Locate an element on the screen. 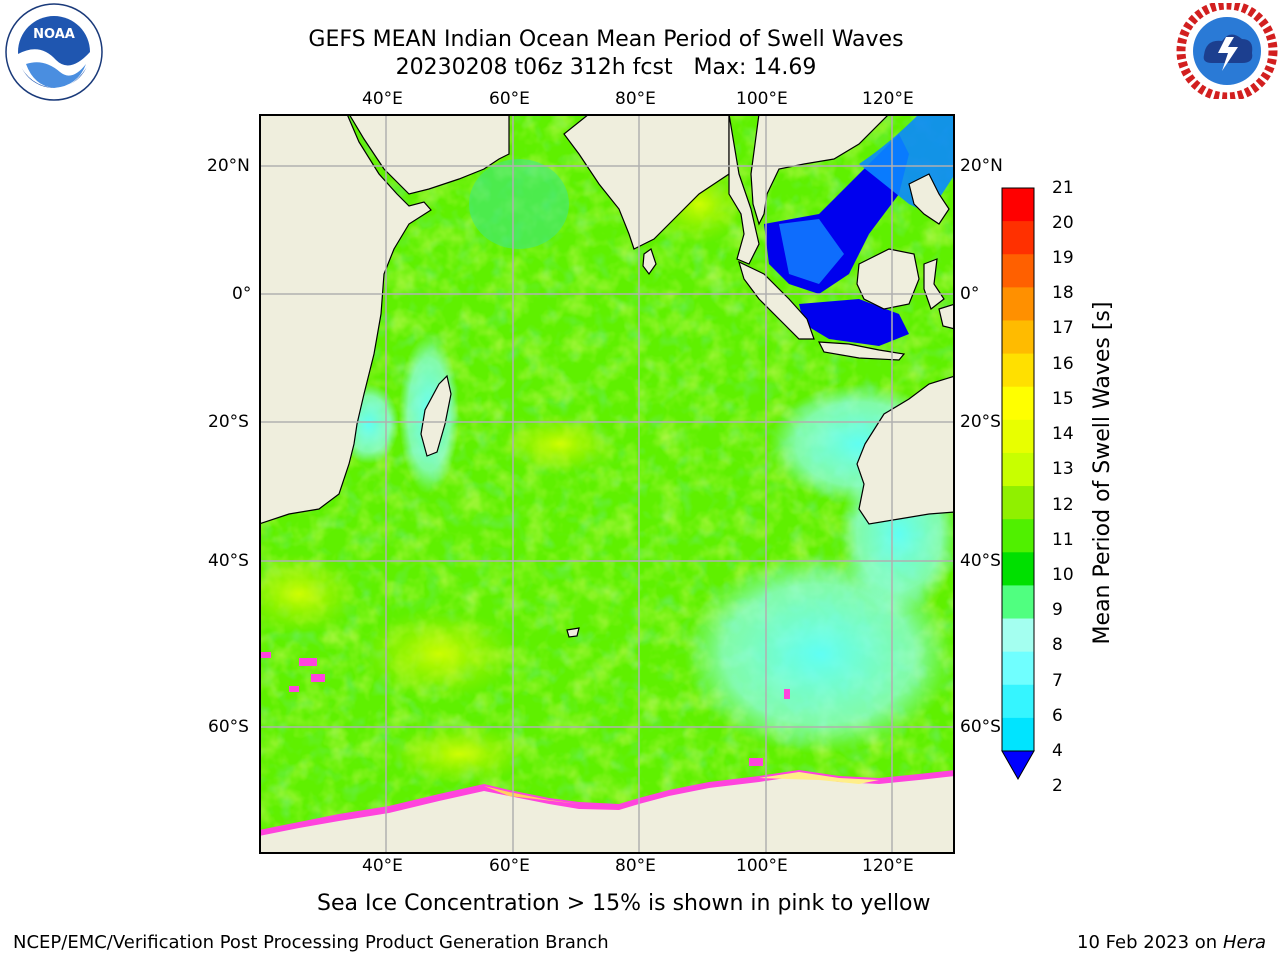 This screenshot has width=1280, height=960. sea-ice is located at coordinates (607, 744).